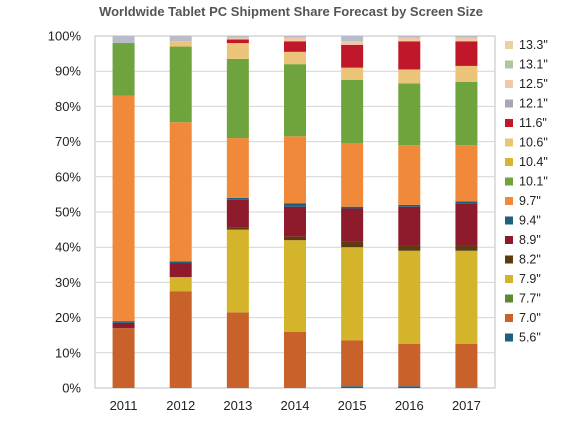  I want to click on y-tick-label: 10%, so click(68, 352).